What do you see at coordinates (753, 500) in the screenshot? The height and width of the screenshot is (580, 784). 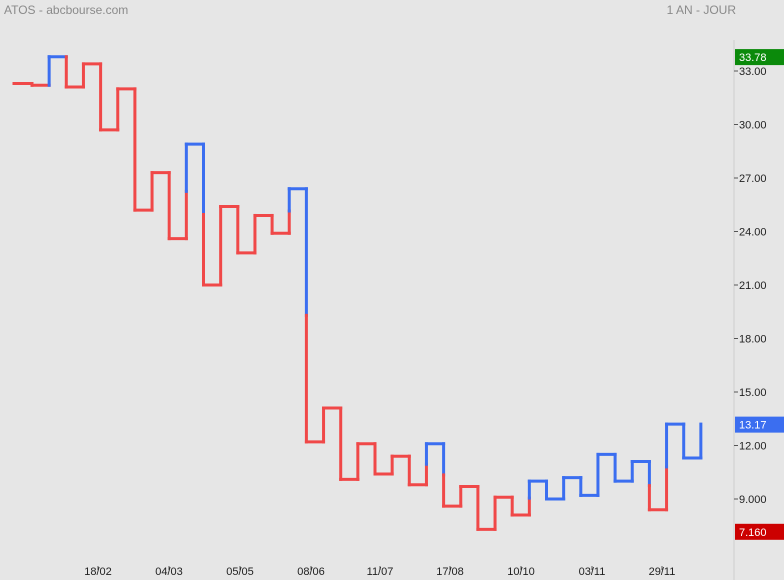 I see `y-tick-label: 9.000` at bounding box center [753, 500].